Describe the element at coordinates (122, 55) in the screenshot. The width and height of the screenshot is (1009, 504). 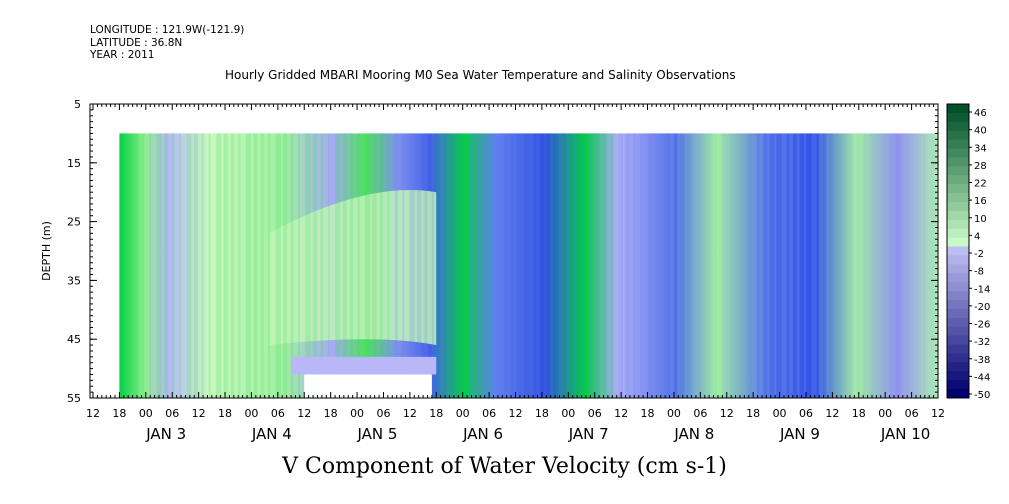
I see `year-label: YEAR : 2011` at that location.